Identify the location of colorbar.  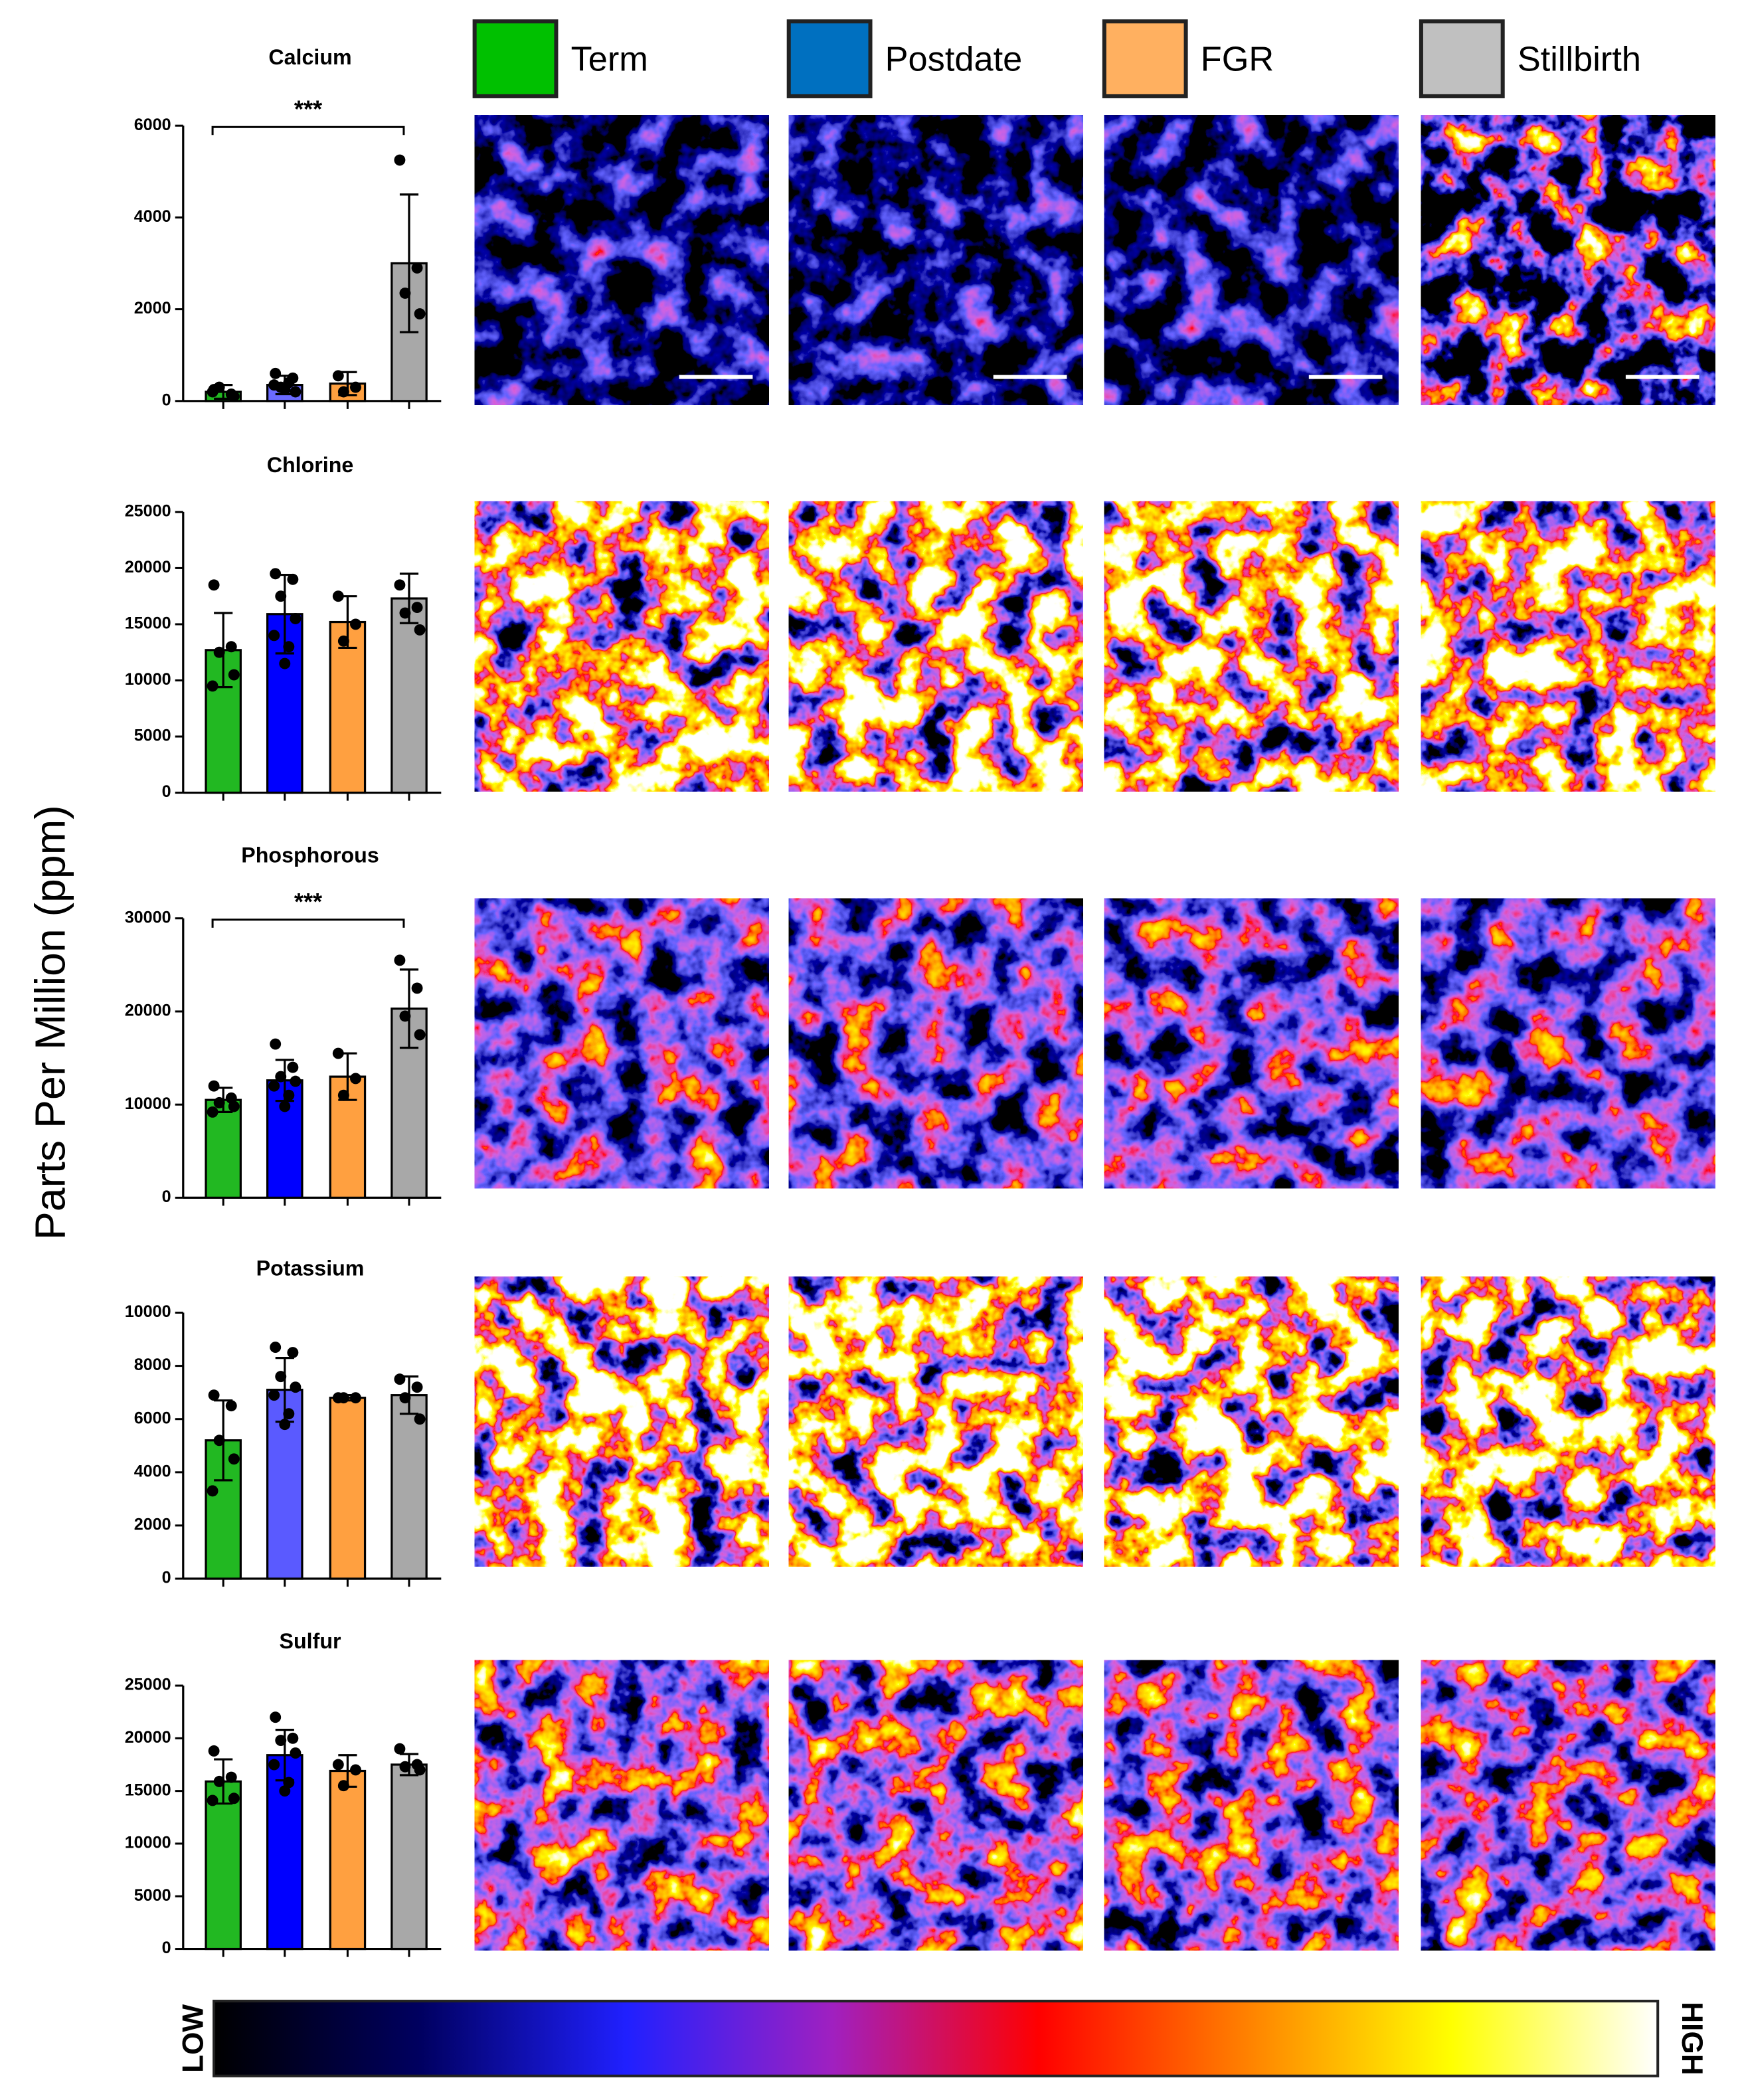
(936, 2038).